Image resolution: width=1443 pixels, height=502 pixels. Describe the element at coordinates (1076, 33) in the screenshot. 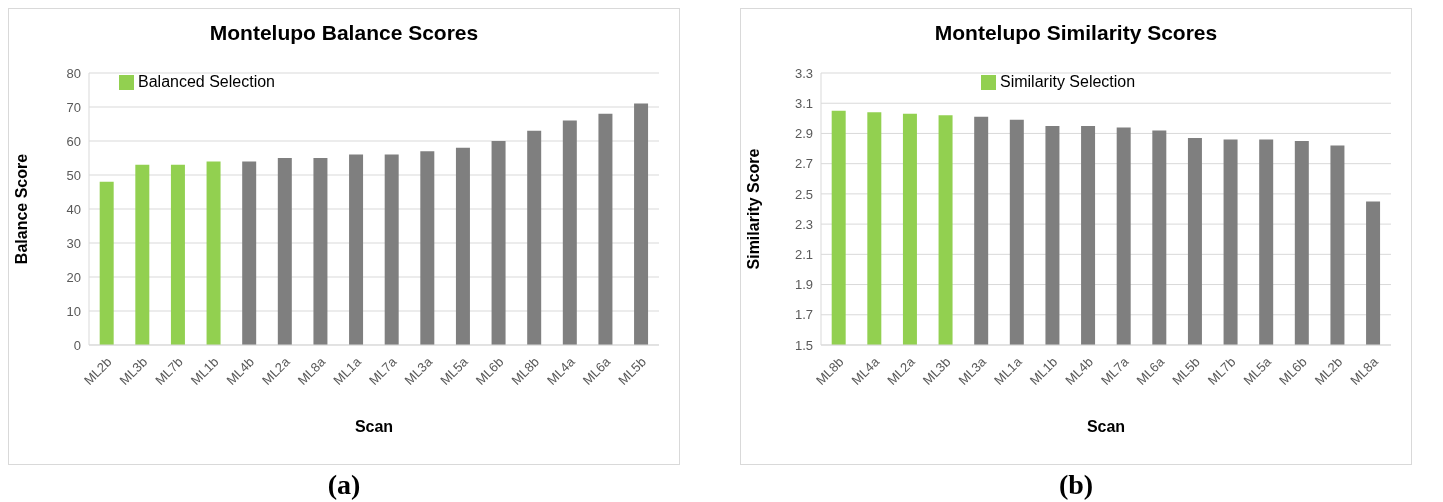

I see `chart-title: Montelupo Similarity Scores` at that location.